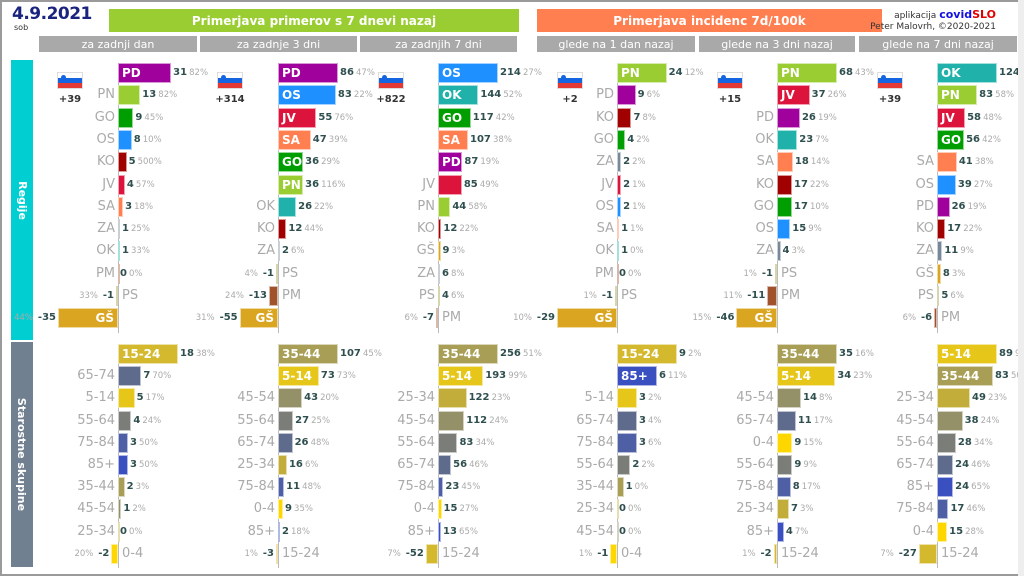 The width and height of the screenshot is (1024, 576). Describe the element at coordinates (445, 273) in the screenshot. I see `region-value: 6` at that location.